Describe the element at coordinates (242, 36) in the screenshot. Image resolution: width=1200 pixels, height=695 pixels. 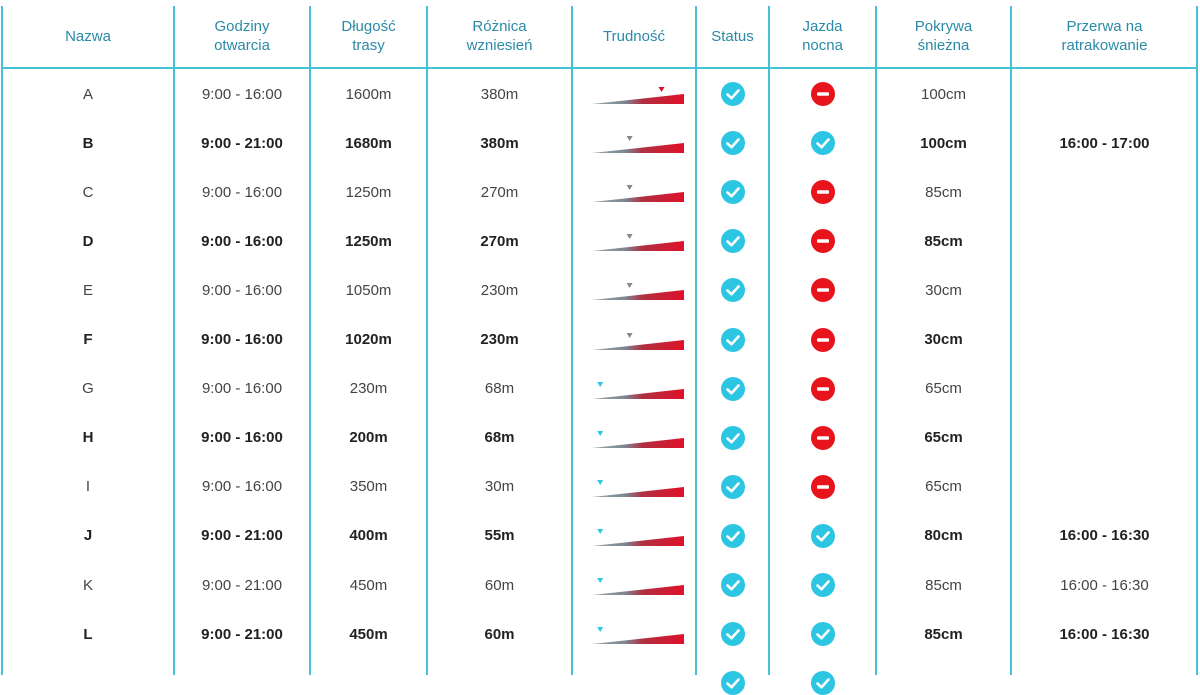
I see `header-hours: Godziny otwarcia` at that location.